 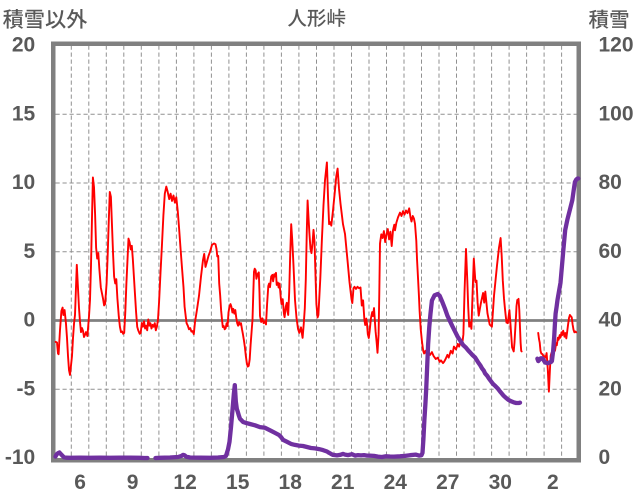 I want to click on svg-text: -5, so click(x=26, y=388).